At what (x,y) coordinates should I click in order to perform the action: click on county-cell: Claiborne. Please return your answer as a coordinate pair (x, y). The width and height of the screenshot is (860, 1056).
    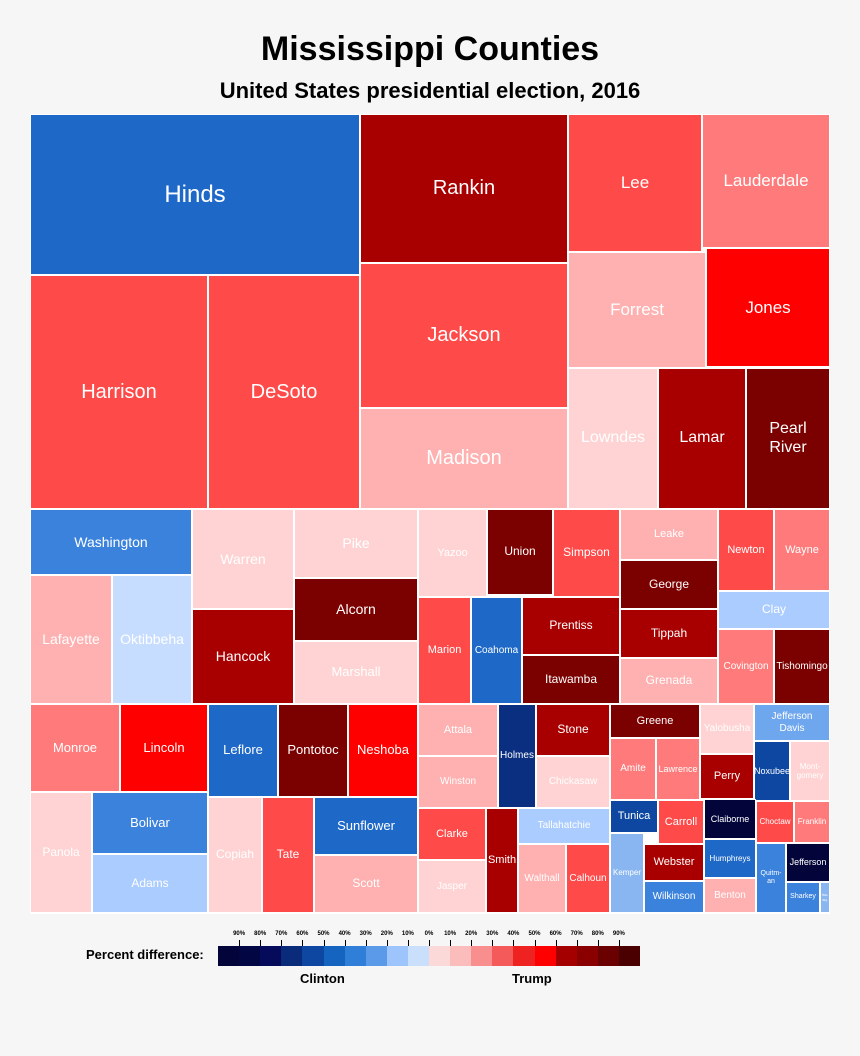
    Looking at the image, I should click on (730, 819).